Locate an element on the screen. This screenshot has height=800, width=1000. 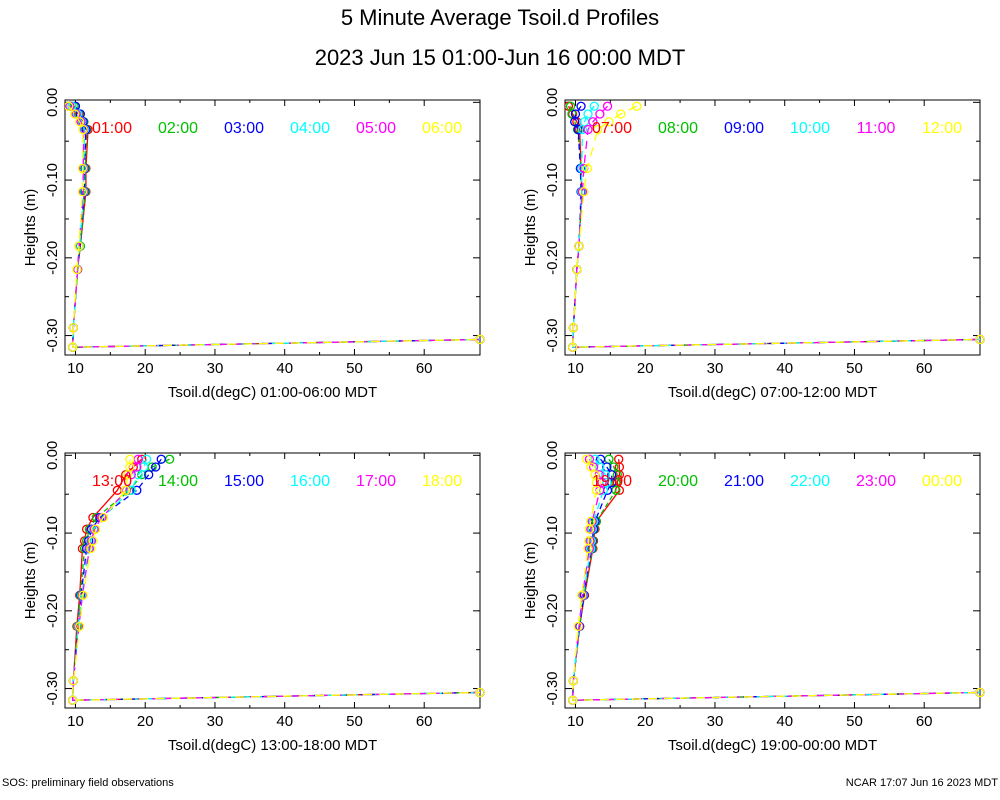
legend-label: 15:00 is located at coordinates (244, 481).